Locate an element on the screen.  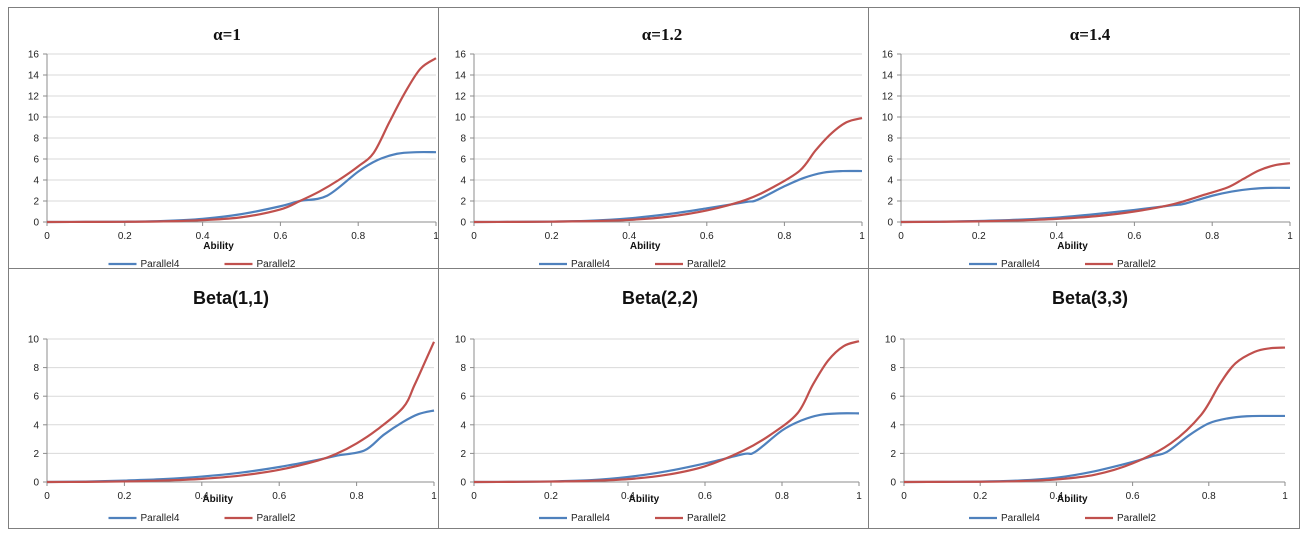
chart-title: Beta(1,1) is located at coordinates (231, 298).